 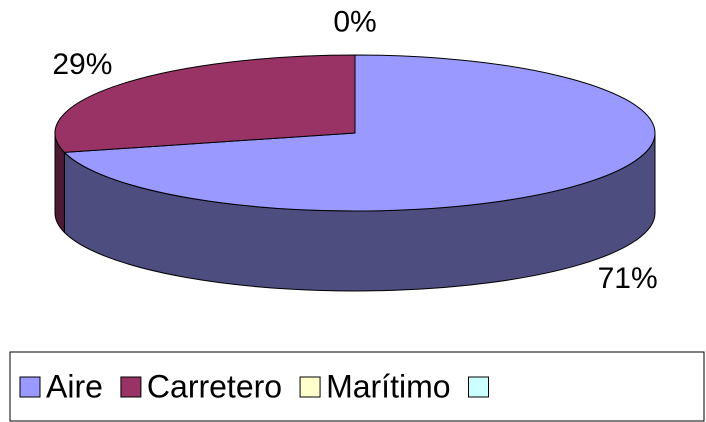 I want to click on legend-label: Aire, so click(x=74, y=386).